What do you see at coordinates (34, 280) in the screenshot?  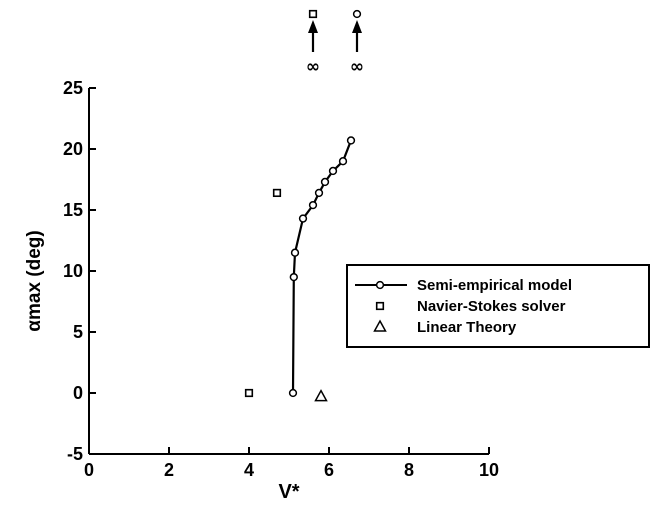 I see `y-axis-title: αmax (deg)` at bounding box center [34, 280].